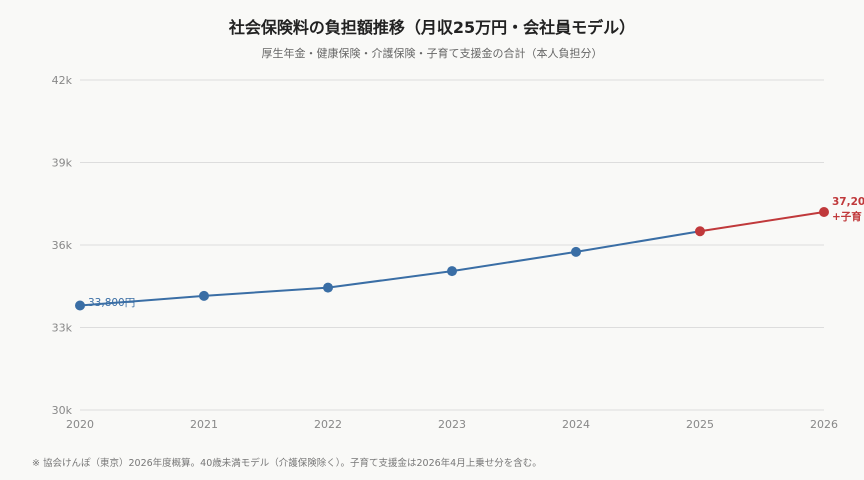  I want to click on series-line-projected, so click(762, 222).